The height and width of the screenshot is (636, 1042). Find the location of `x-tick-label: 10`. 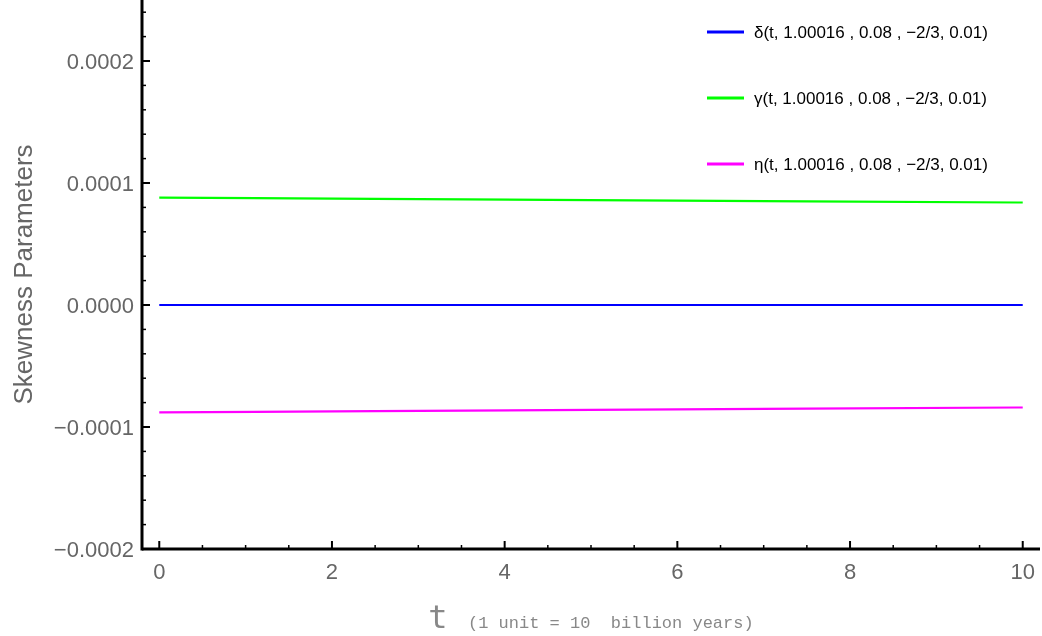

x-tick-label: 10 is located at coordinates (1022, 571).